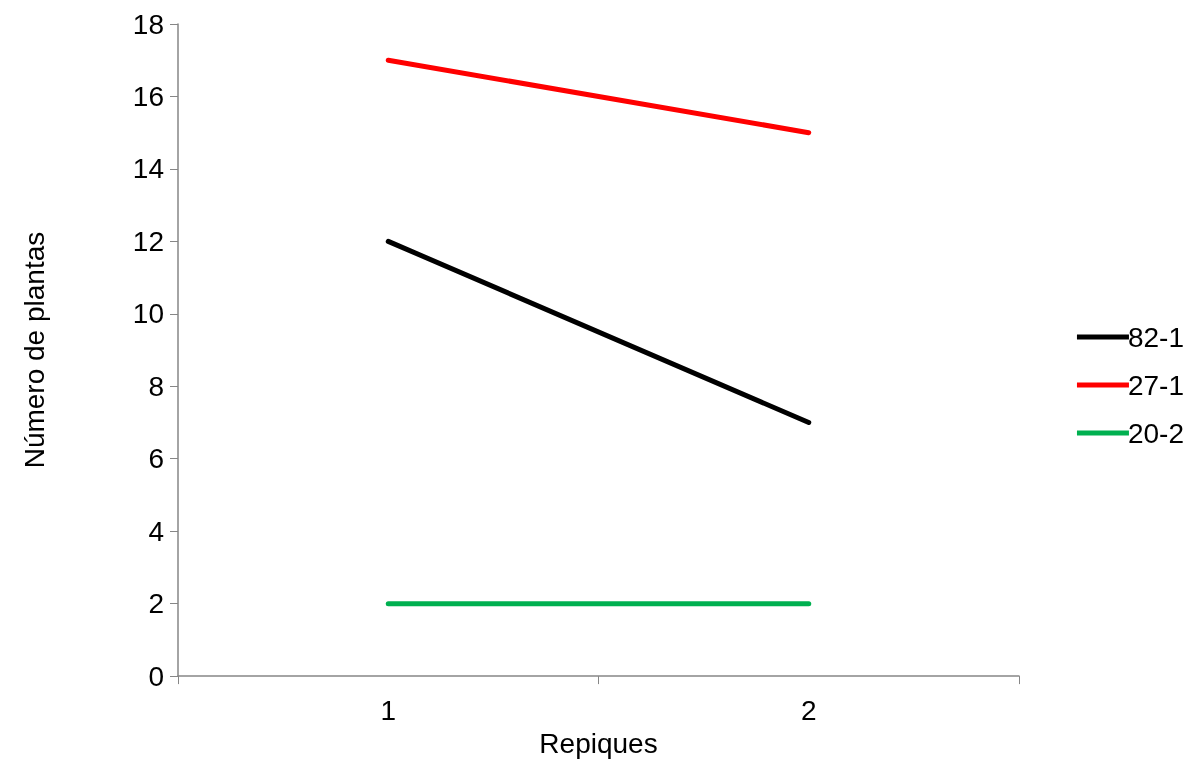  I want to click on legend-label: 20-2, so click(1156, 433).